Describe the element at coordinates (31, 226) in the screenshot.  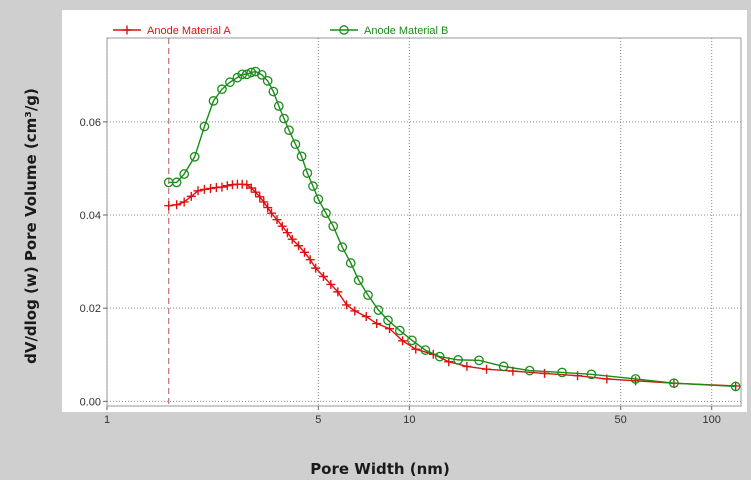
I see `y-axis-title: dV/dlog (w) Pore Volume (cm³/g)` at that location.